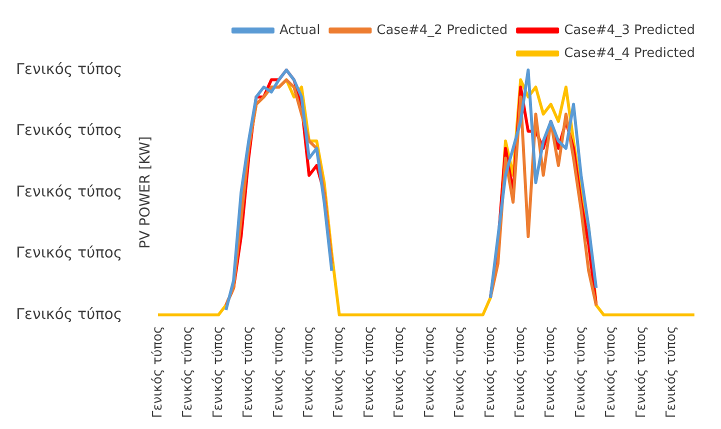 The width and height of the screenshot is (721, 429). What do you see at coordinates (630, 30) in the screenshot?
I see `legend-label: Case#4_3 Predicted` at bounding box center [630, 30].